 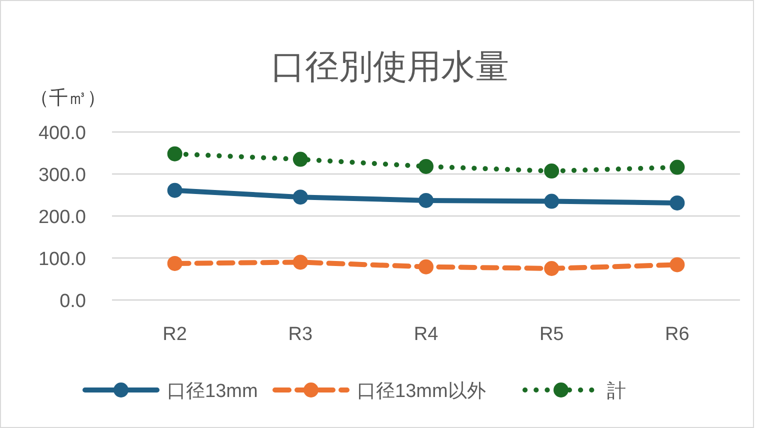 I want to click on y-tick-label: 200.0, so click(x=62, y=217).